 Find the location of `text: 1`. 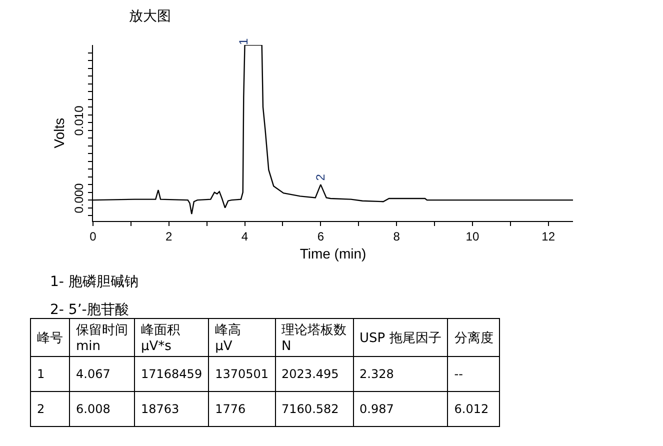

text: 1 is located at coordinates (41, 374).